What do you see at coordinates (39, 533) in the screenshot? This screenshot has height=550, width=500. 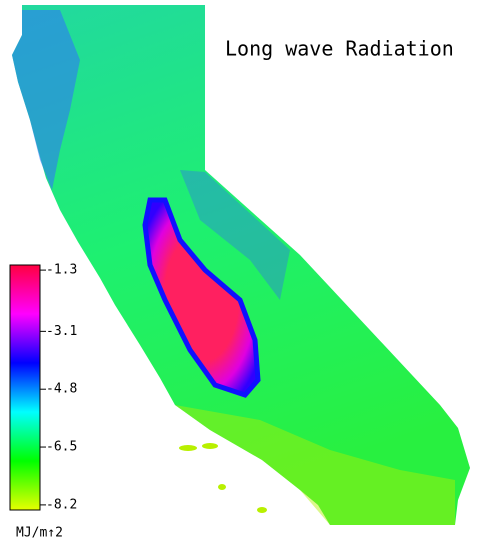 I see `colorbar-unit: MJ/m↑2` at bounding box center [39, 533].